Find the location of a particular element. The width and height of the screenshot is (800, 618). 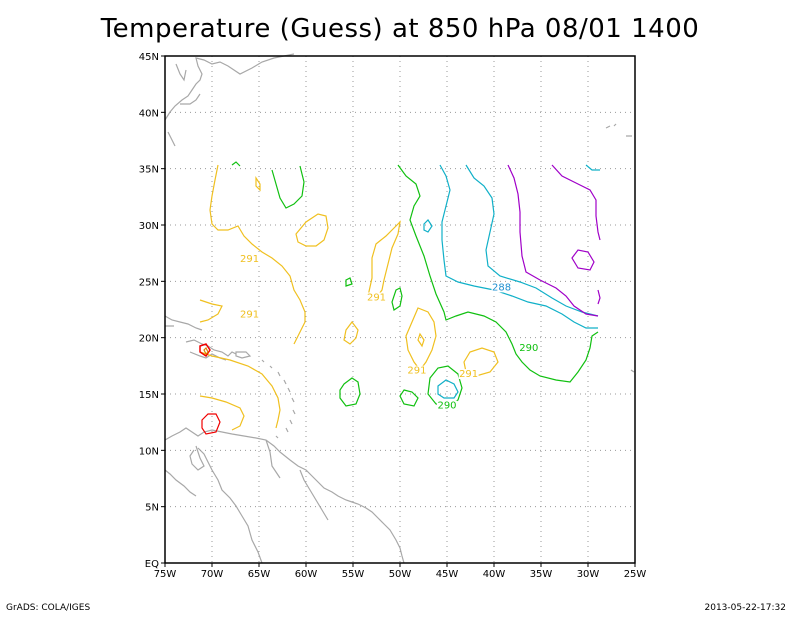

contour-289-c is located at coordinates (532, 240).